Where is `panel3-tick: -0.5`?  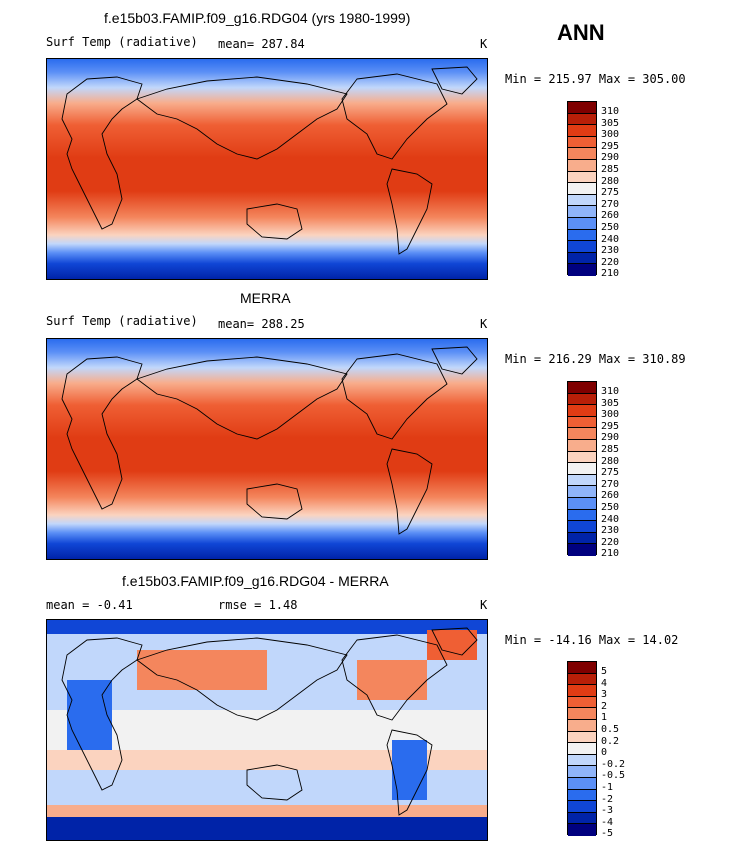 panel3-tick: -0.5 is located at coordinates (613, 775).